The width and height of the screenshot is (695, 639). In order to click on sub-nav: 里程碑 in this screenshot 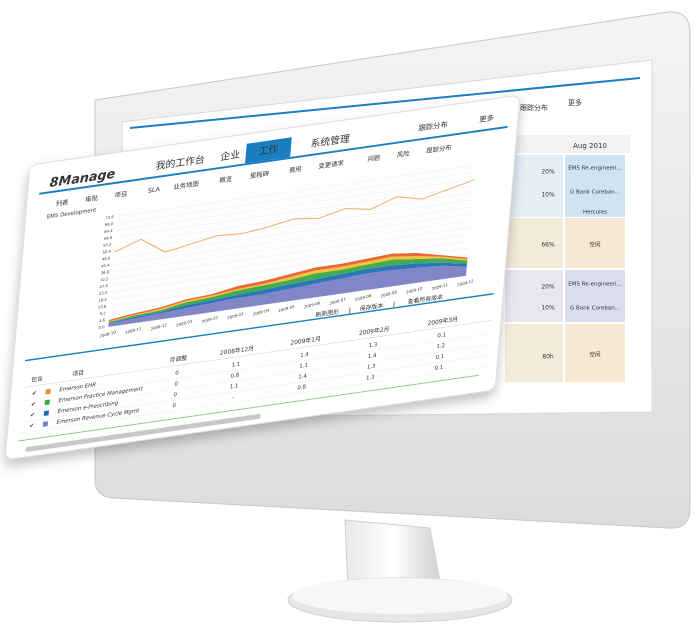, I will do `click(259, 175)`.